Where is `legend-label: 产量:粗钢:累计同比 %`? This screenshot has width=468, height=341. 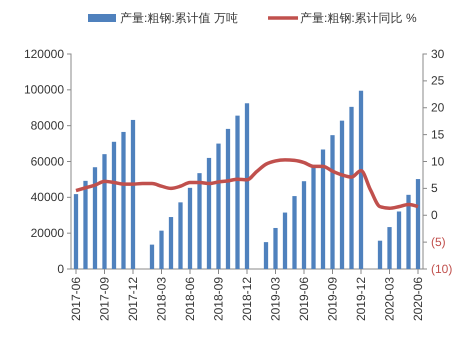 legend-label: 产量:粗钢:累计同比 % is located at coordinates (359, 18).